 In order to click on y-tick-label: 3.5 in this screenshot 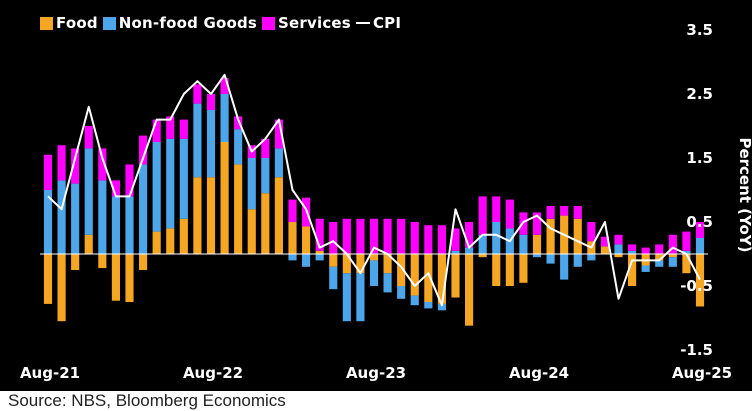, I will do `click(699, 30)`.